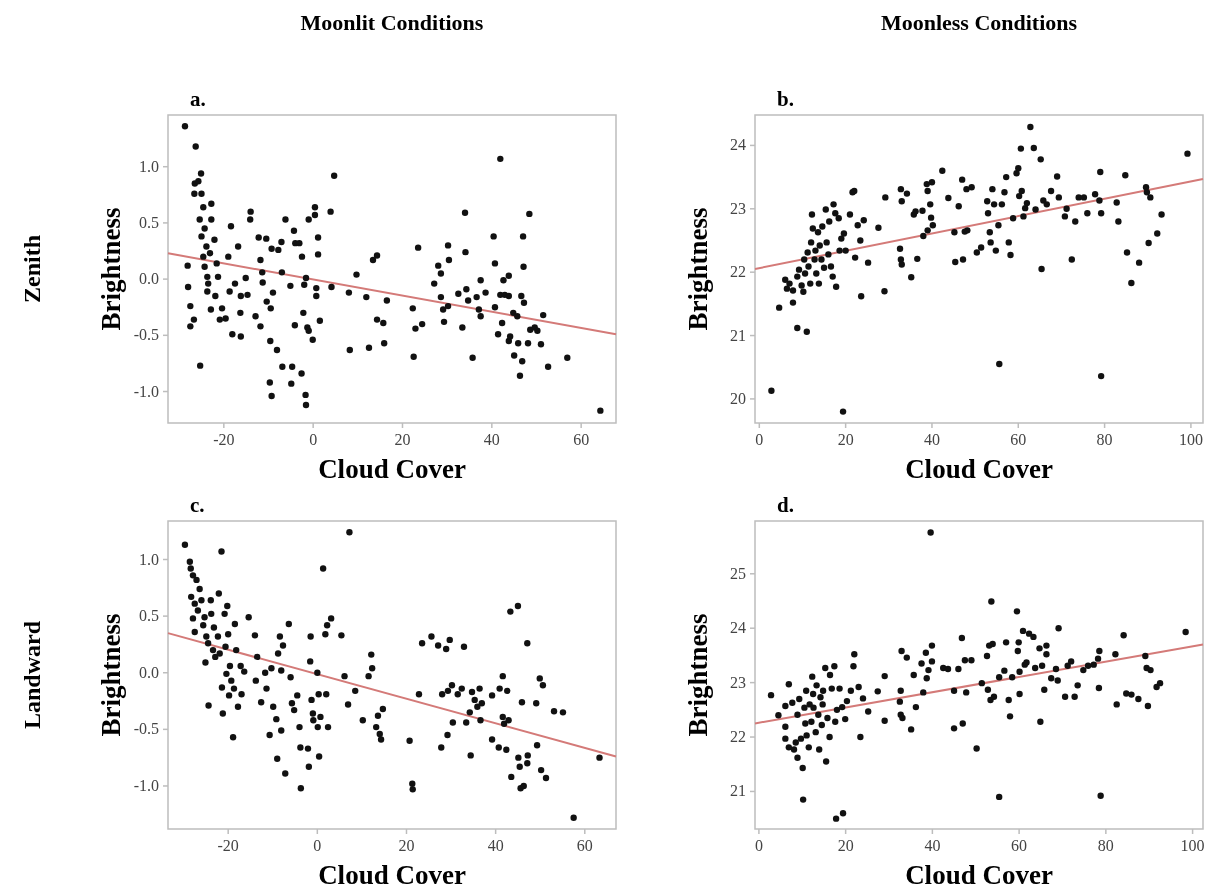 The height and width of the screenshot is (896, 1221). Describe the element at coordinates (979, 22) in the screenshot. I see `text: Moonless Conditions` at that location.